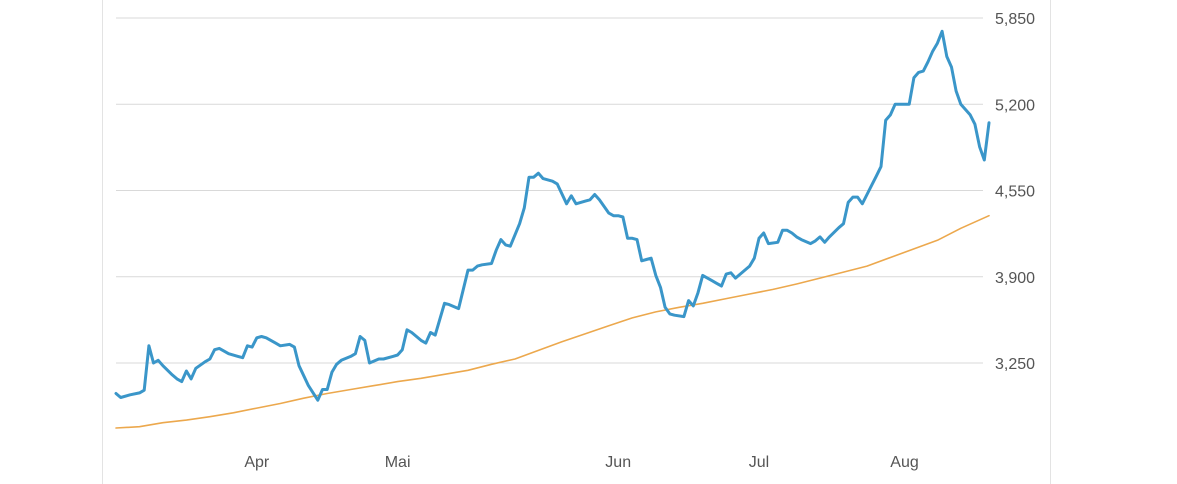 The height and width of the screenshot is (484, 1177). Describe the element at coordinates (904, 462) in the screenshot. I see `x-tick-label: Aug` at that location.